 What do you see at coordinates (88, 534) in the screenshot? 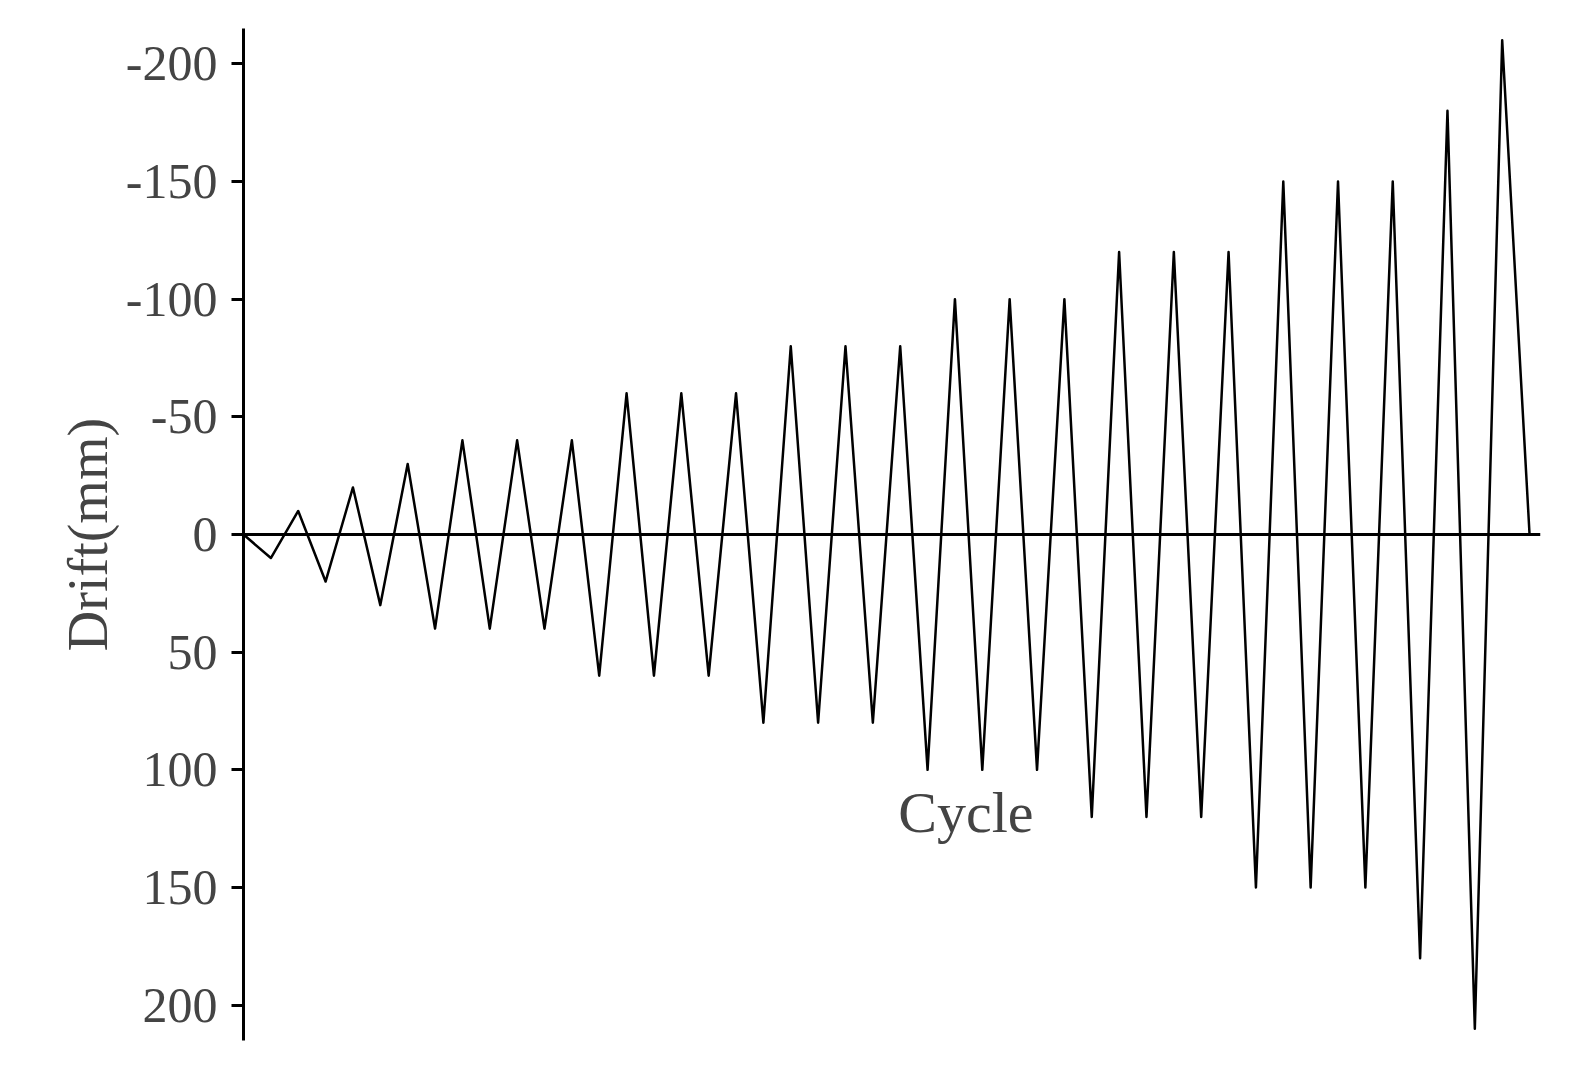
I see `y-axis-title: Drift(mm)` at bounding box center [88, 534].